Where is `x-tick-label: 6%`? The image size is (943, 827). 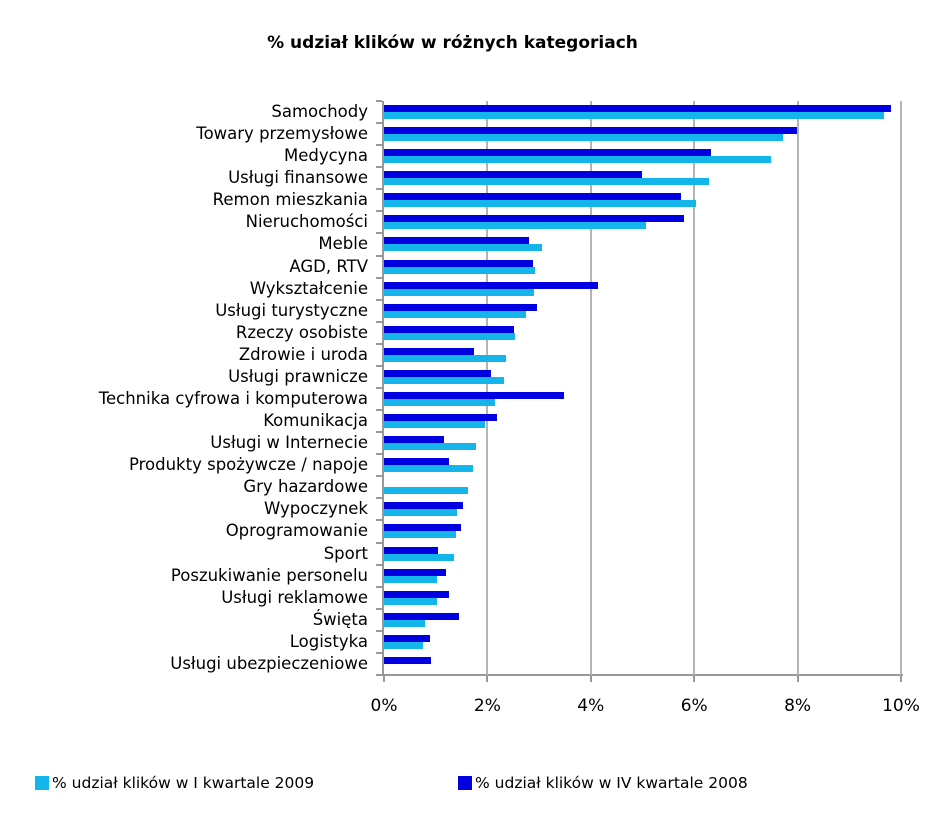 x-tick-label: 6% is located at coordinates (694, 706).